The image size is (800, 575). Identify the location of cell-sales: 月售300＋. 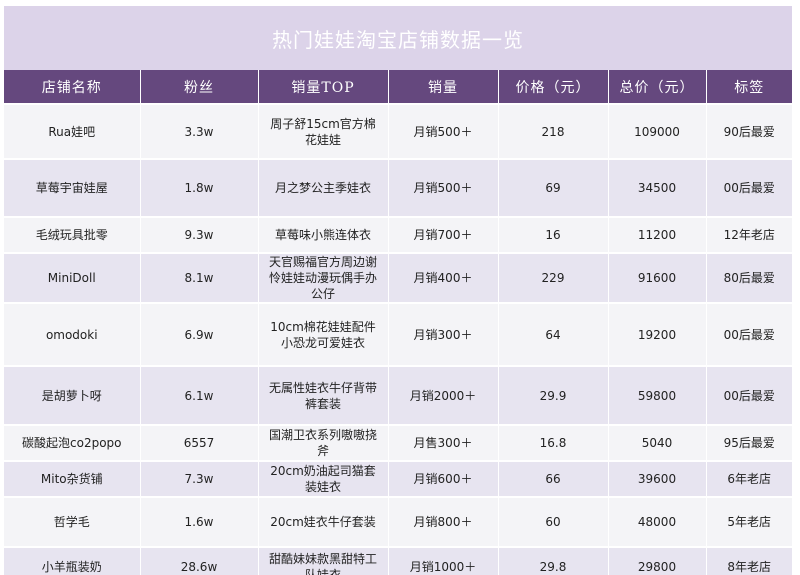
(443, 442).